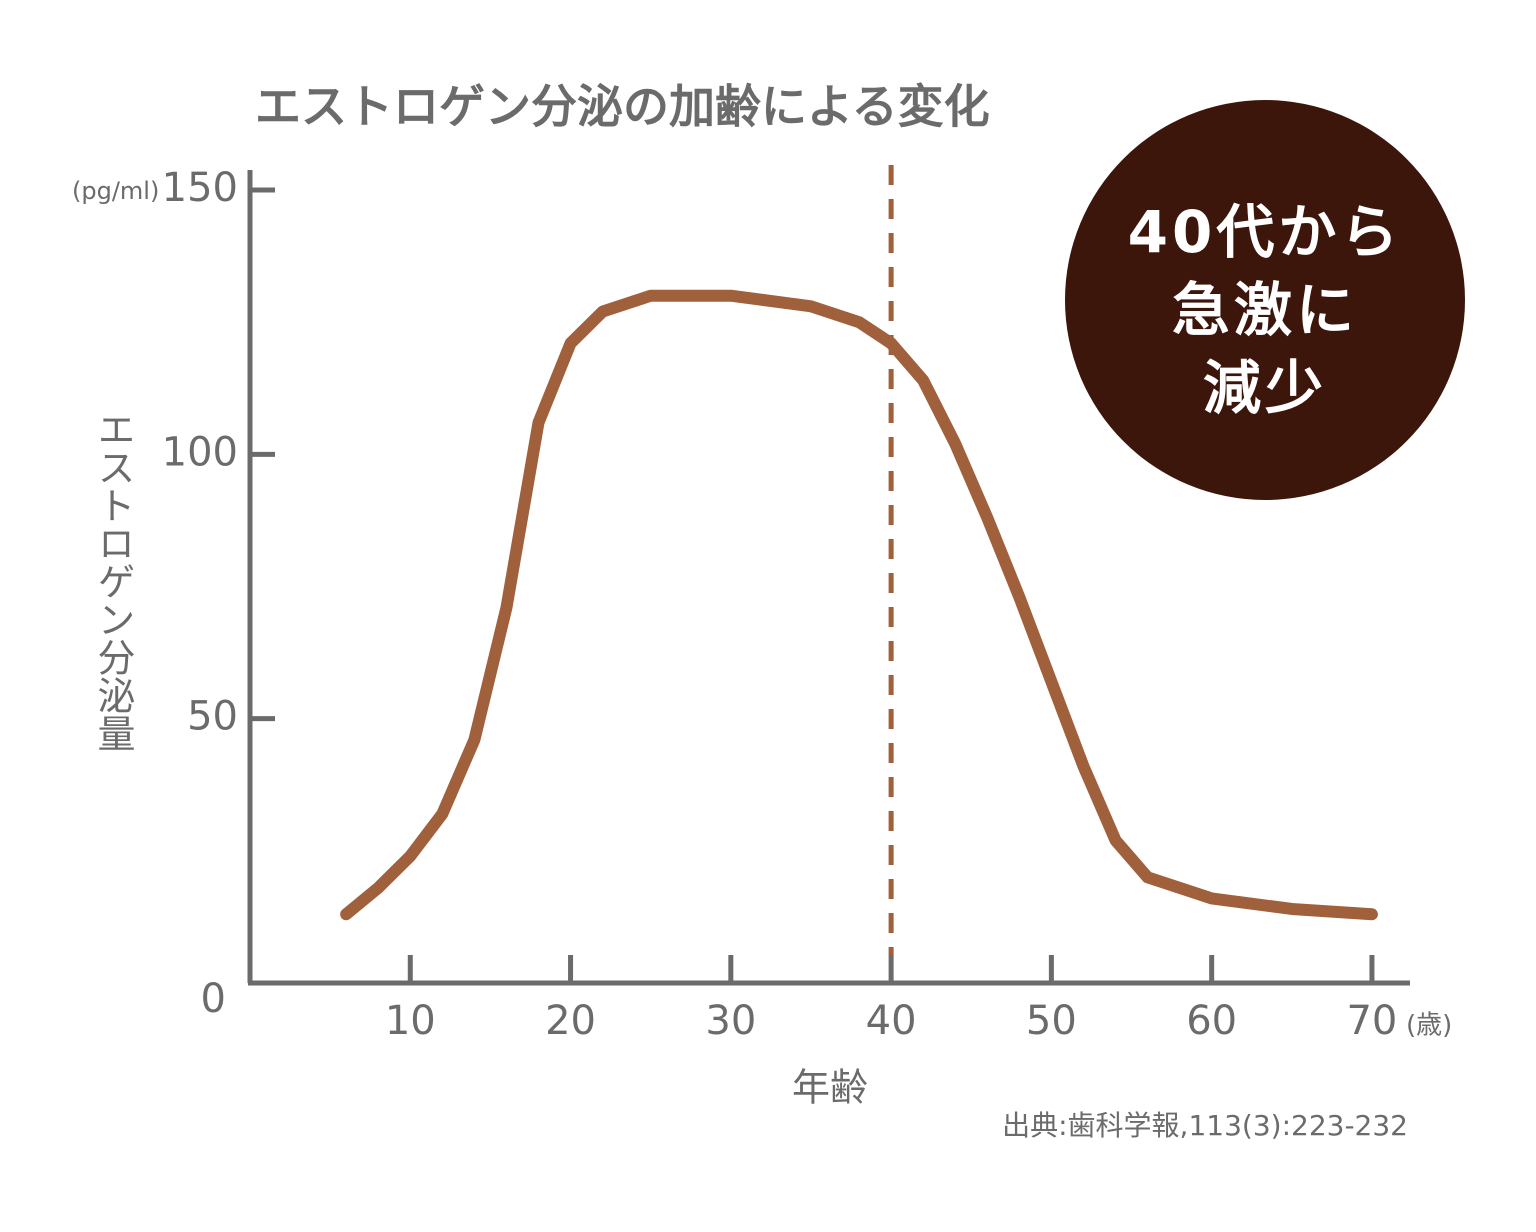  Describe the element at coordinates (622, 107) in the screenshot. I see `chart-title: エストロゲン分泌の加齢による変化` at that location.